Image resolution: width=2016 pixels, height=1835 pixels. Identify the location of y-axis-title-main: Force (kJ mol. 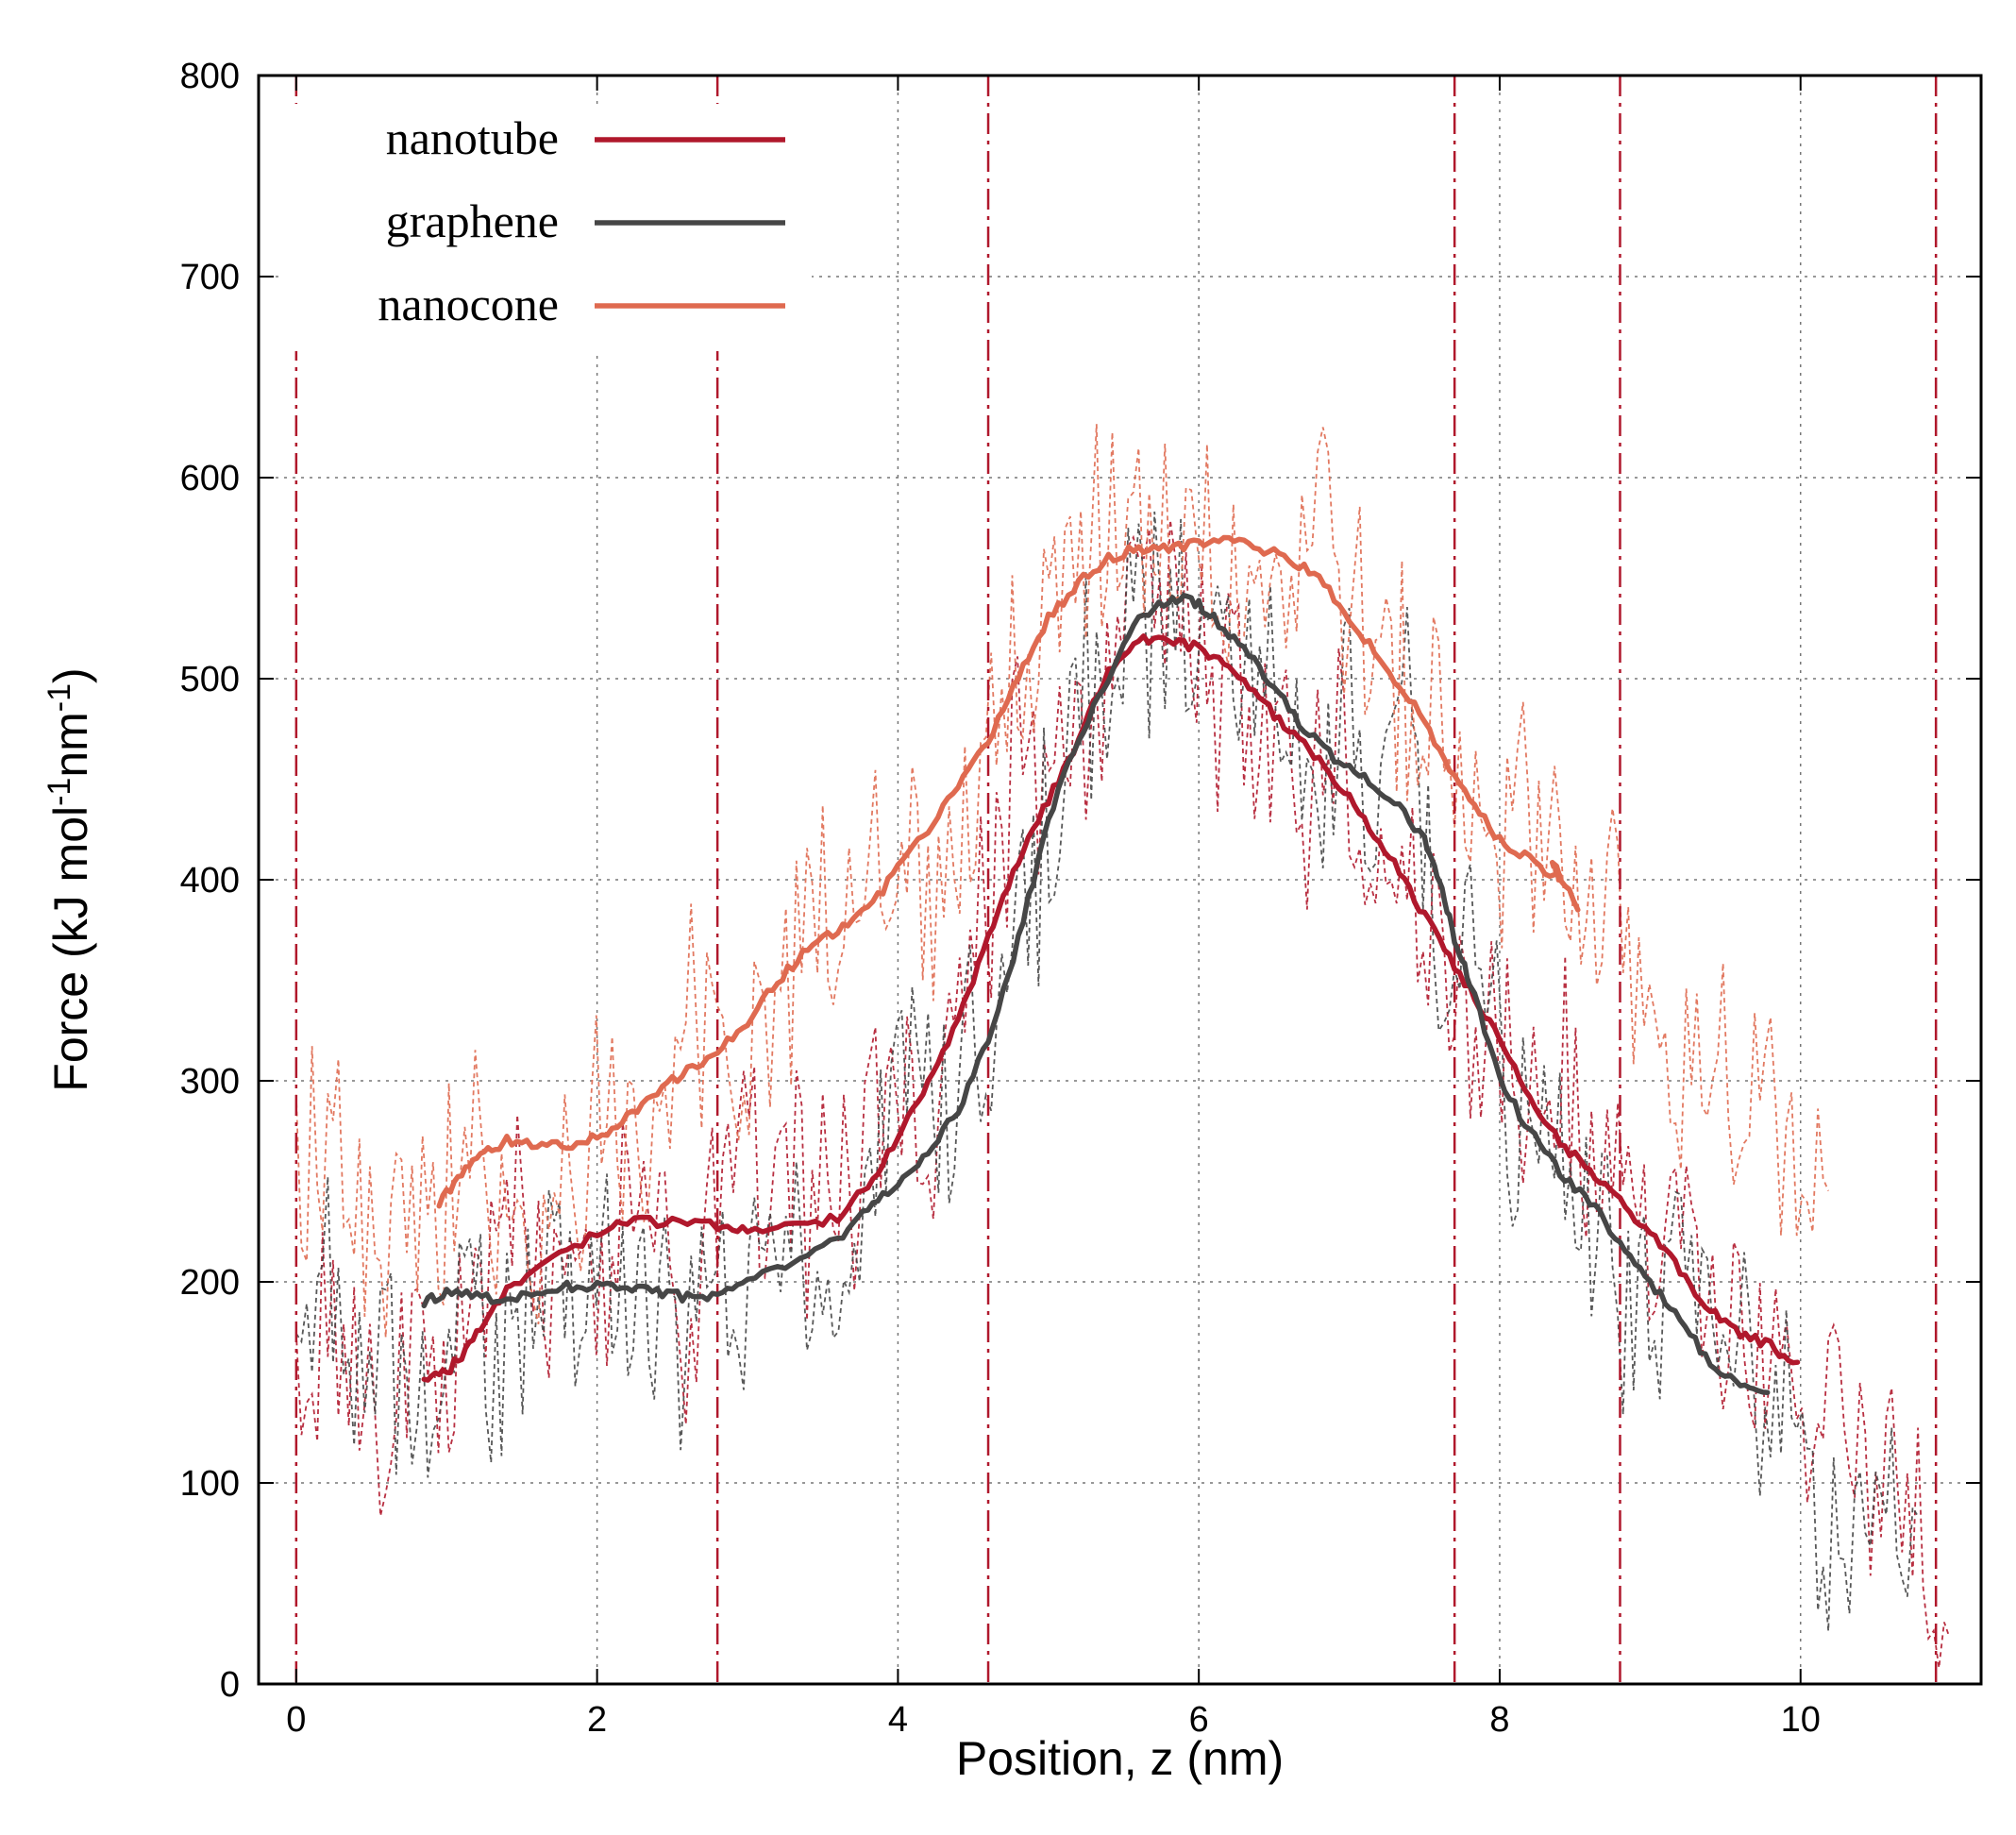
(70, 949).